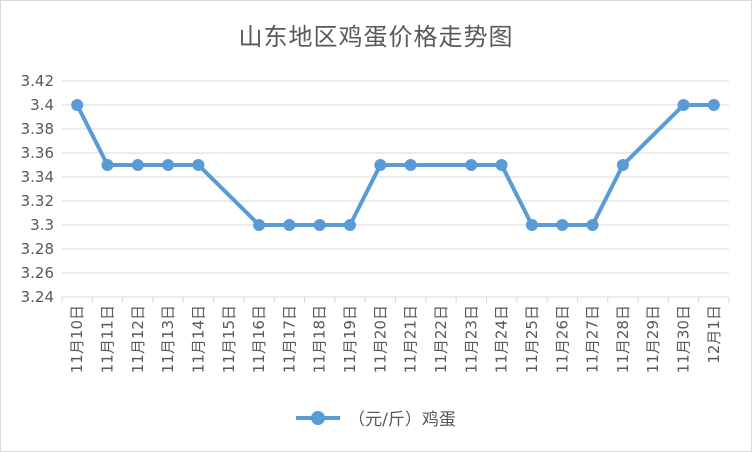 Image resolution: width=752 pixels, height=452 pixels. I want to click on x-tick-label: 11月12日, so click(138, 339).